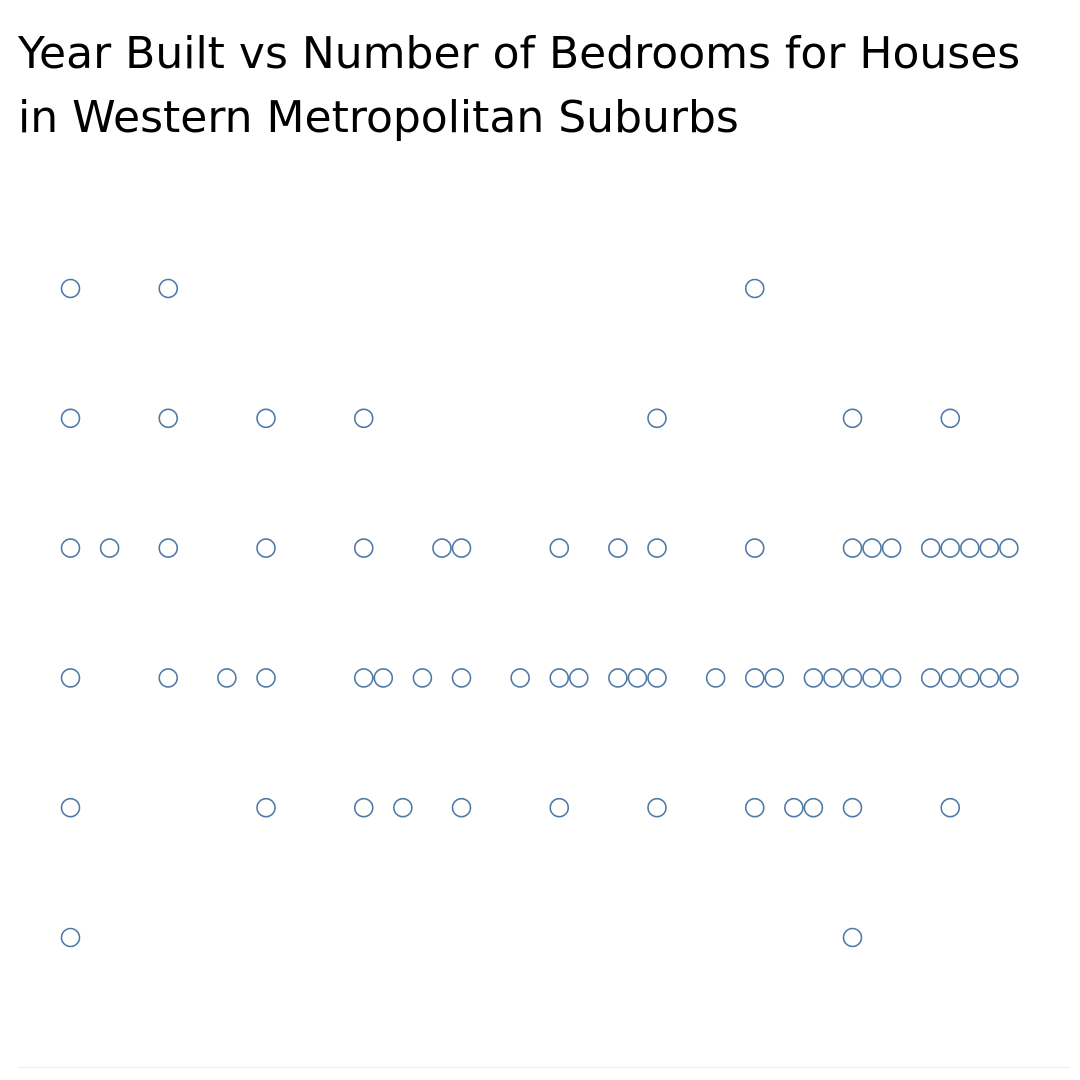  What do you see at coordinates (544, 1067) in the screenshot?
I see `plot-bottom-border` at bounding box center [544, 1067].